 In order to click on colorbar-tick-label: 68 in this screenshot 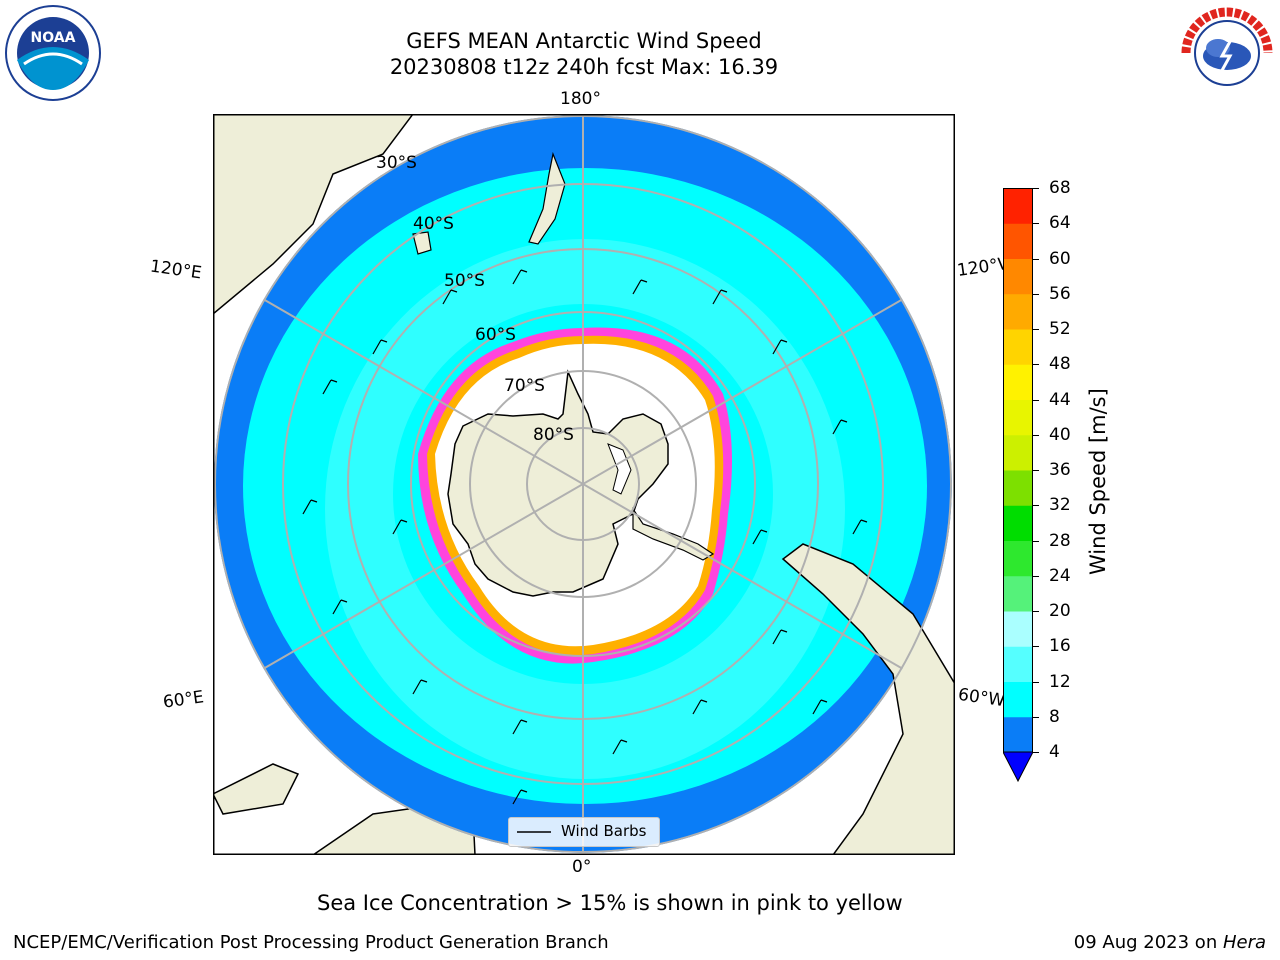, I will do `click(1060, 188)`.